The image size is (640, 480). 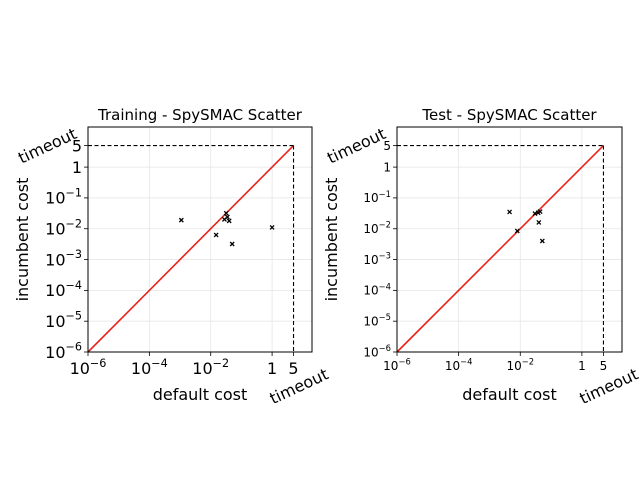 What do you see at coordinates (608, 386) in the screenshot?
I see `timeout-label-x: timeout` at bounding box center [608, 386].